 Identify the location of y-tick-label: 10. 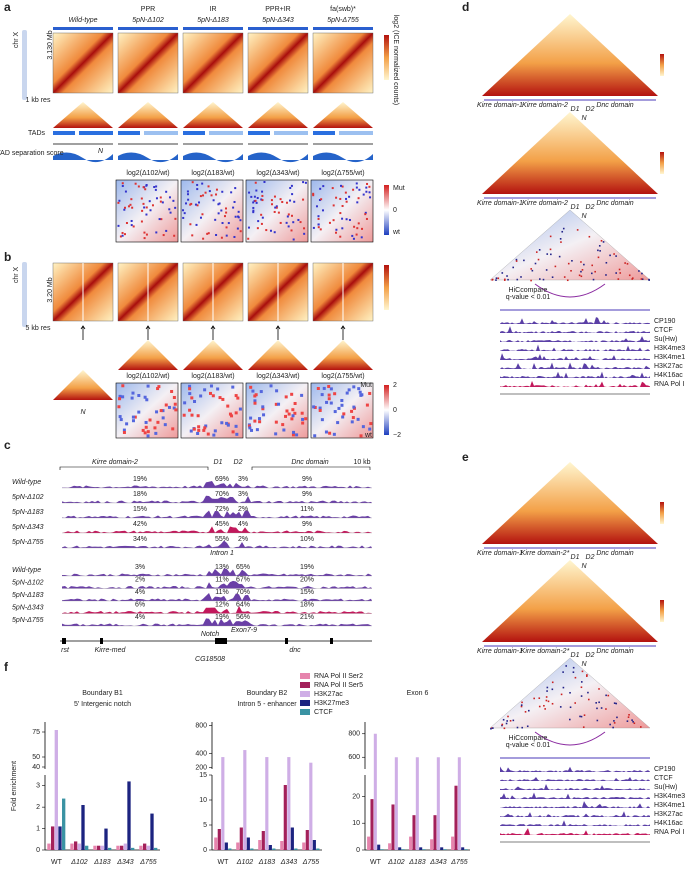
(203, 800).